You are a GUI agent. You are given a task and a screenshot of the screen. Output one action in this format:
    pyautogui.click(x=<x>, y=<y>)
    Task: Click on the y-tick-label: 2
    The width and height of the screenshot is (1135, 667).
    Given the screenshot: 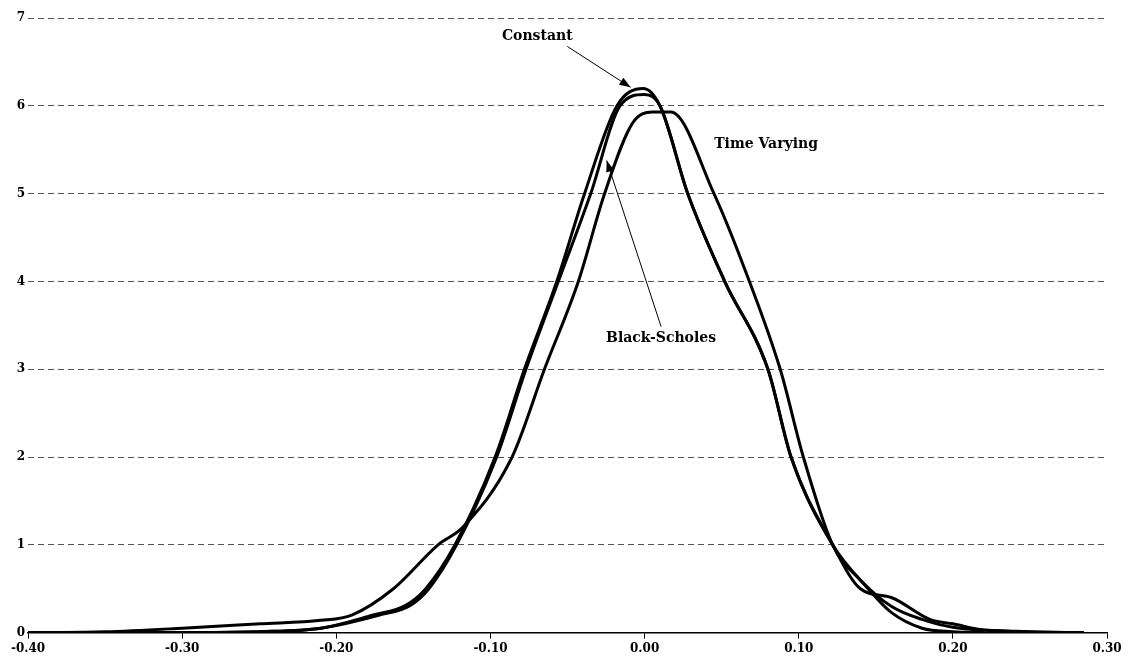 What is the action you would take?
    pyautogui.click(x=21, y=456)
    